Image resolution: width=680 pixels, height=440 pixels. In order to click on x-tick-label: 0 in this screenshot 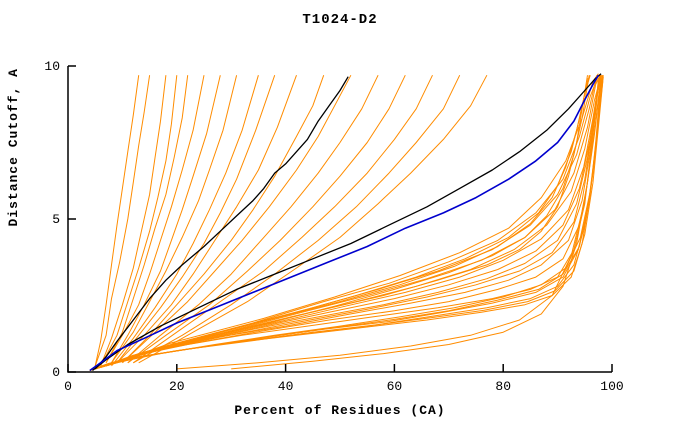, I will do `click(68, 386)`.